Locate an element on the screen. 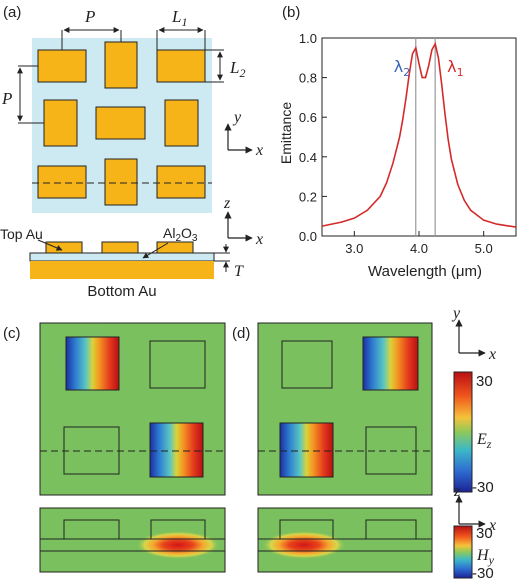 The width and height of the screenshot is (520, 581). axis-a-y-label: y is located at coordinates (237, 117).